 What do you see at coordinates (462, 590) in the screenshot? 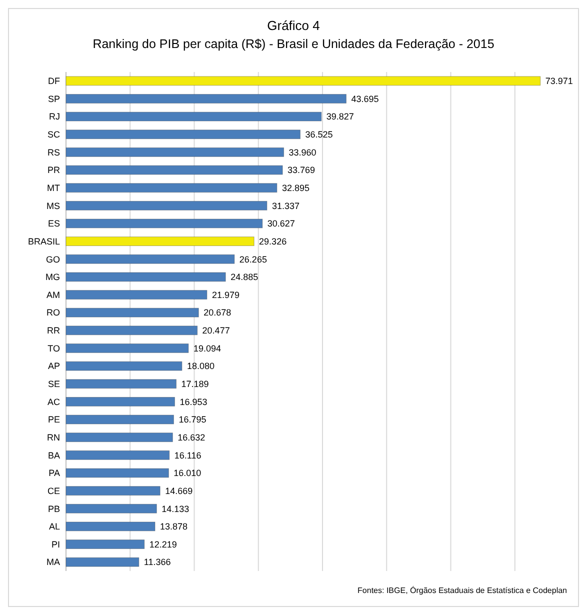
I see `text: Fontes: IBGE, Órgãos Estaduais de Estatística e Codeplan` at bounding box center [462, 590].